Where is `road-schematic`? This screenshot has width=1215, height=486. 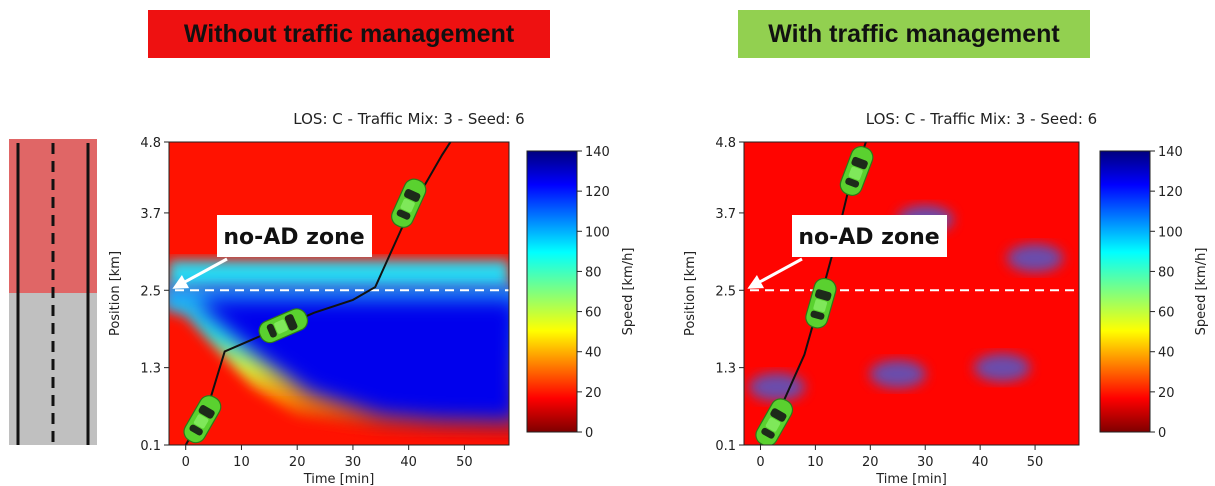 road-schematic is located at coordinates (53, 292).